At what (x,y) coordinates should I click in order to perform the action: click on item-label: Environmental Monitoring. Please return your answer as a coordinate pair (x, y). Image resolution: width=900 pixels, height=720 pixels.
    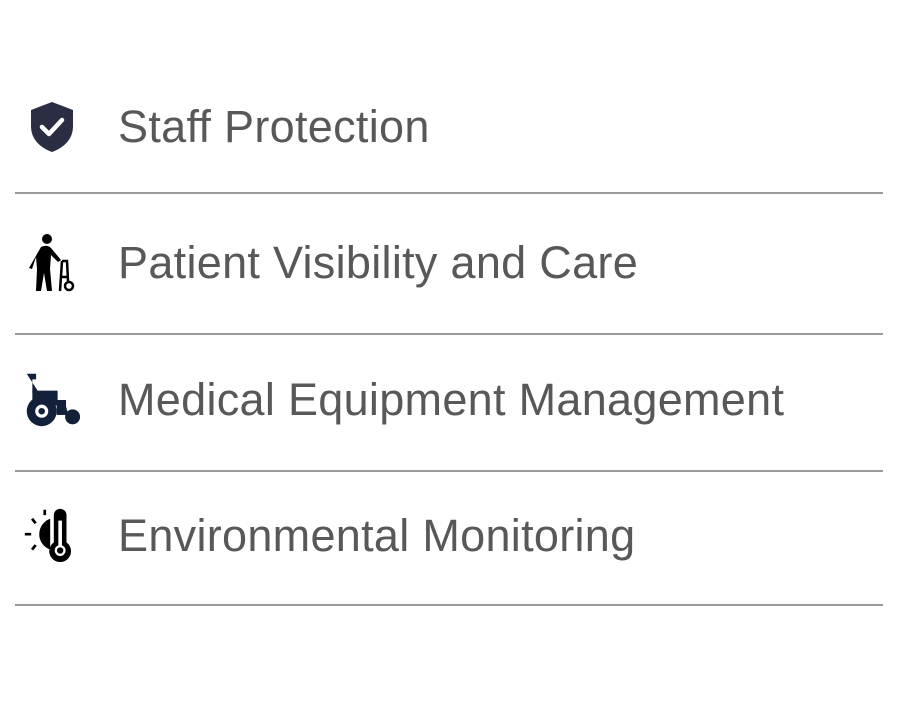
    Looking at the image, I should click on (377, 535).